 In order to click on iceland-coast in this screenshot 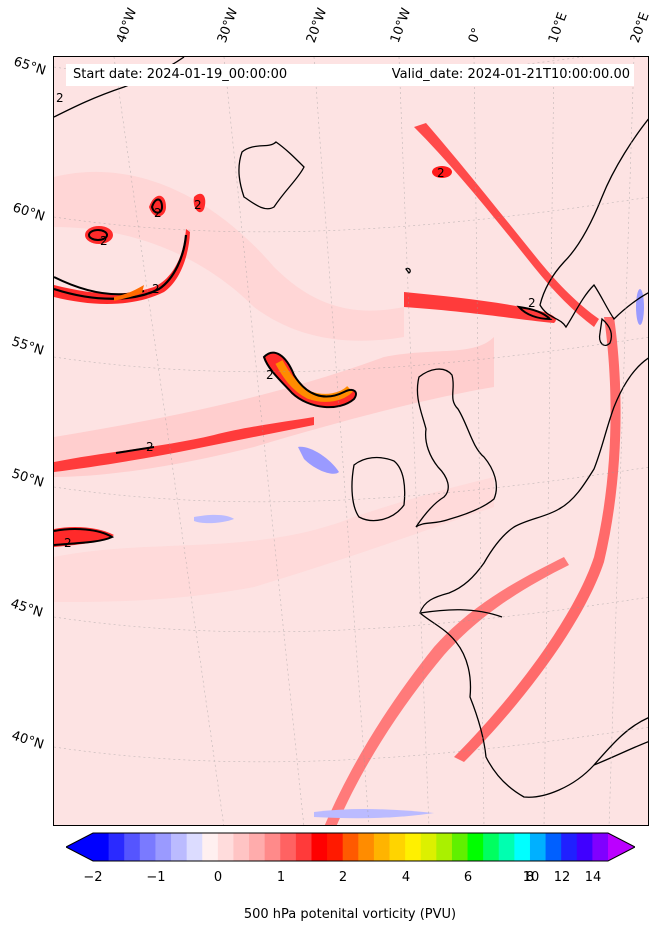, I will do `click(271, 175)`.